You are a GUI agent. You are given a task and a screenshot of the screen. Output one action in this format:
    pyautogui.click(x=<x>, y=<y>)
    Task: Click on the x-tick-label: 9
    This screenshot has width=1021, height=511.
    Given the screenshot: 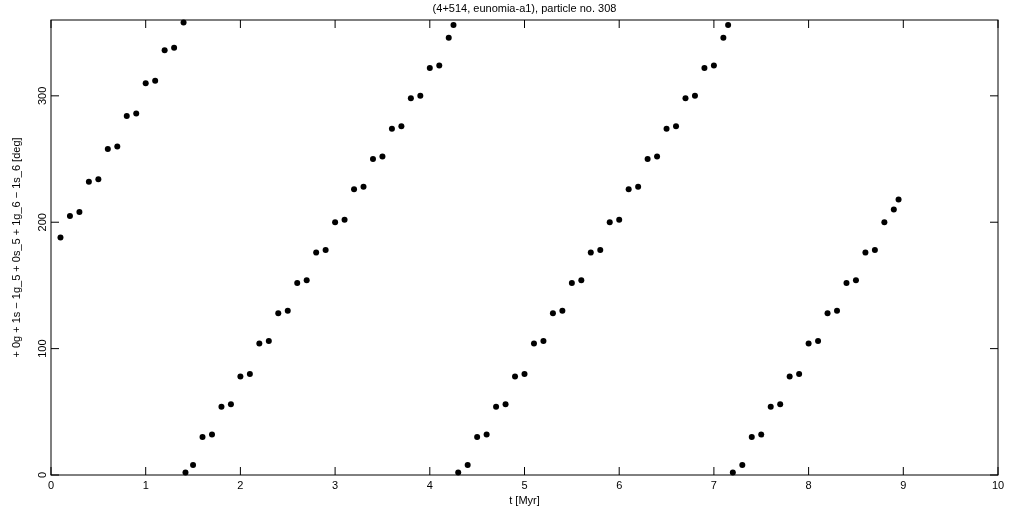 What is the action you would take?
    pyautogui.click(x=903, y=485)
    